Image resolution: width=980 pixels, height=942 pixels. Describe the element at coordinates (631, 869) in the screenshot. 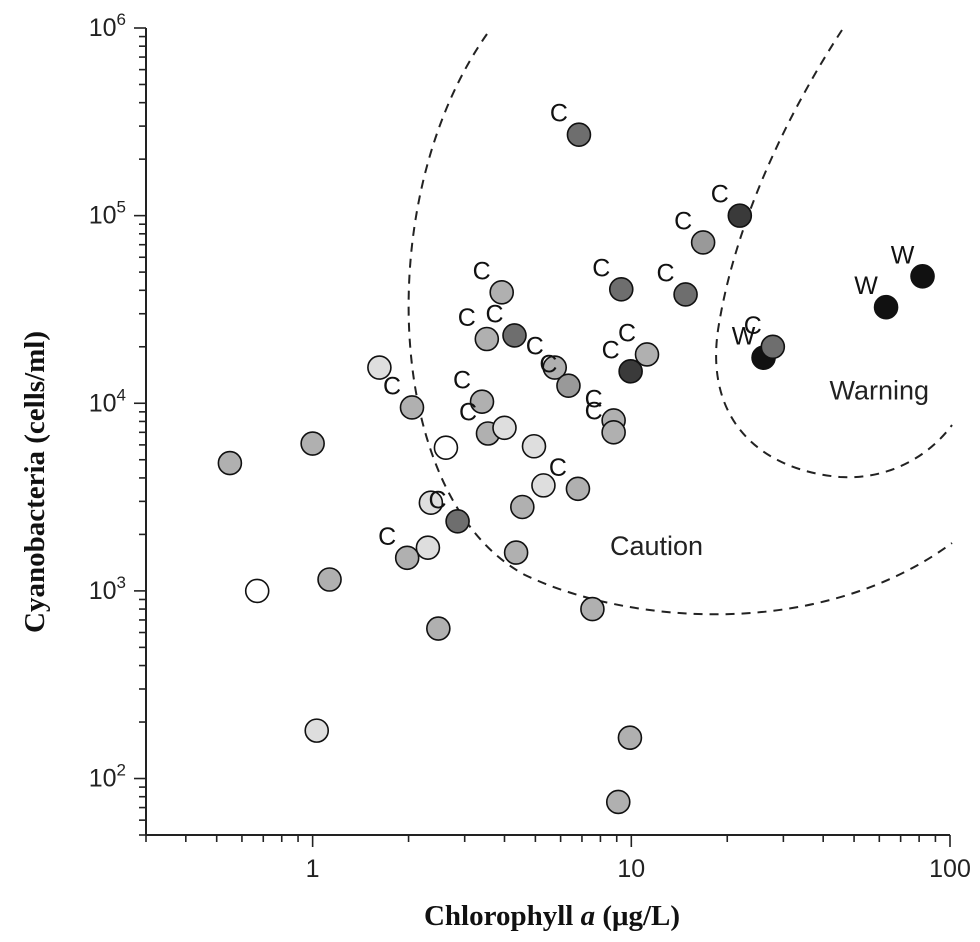

I see `x-tick-label: 10` at that location.